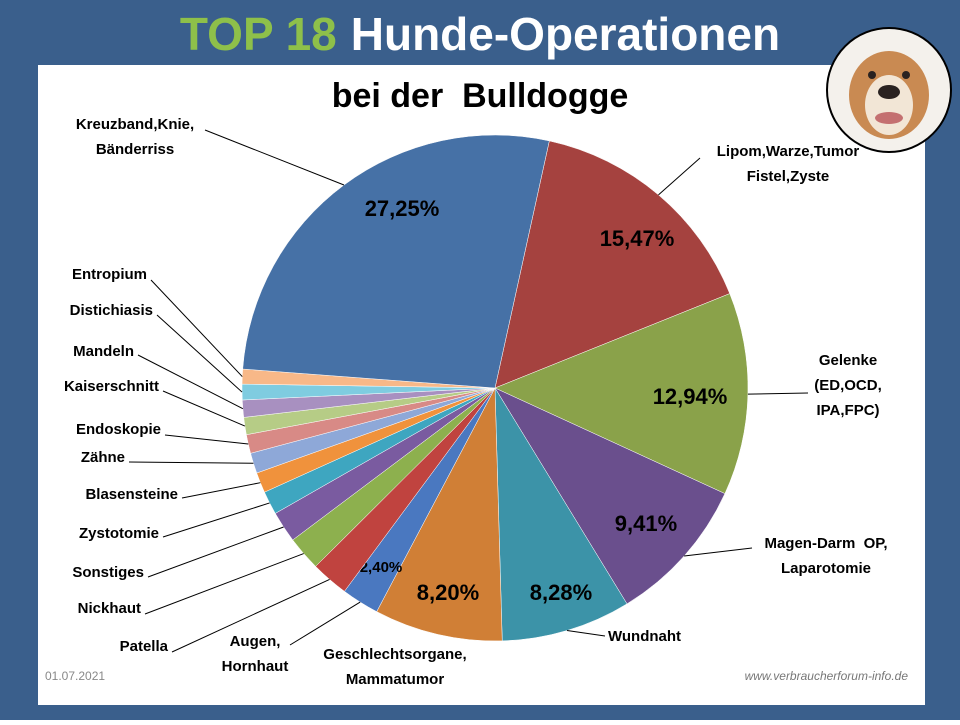 This screenshot has height=725, width=960. I want to click on category-label-line: Nickhaut, so click(109, 608).